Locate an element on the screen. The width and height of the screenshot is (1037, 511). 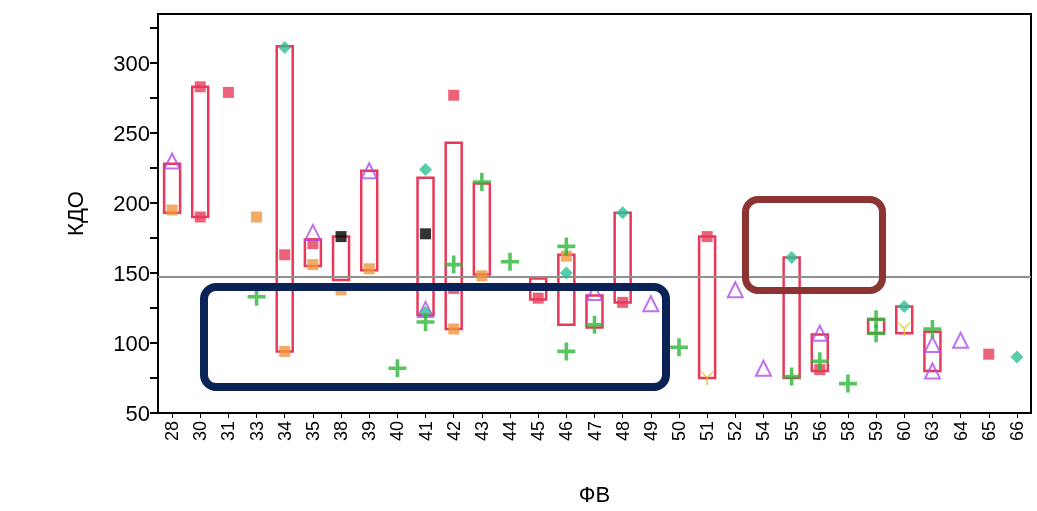
x-tick-label: 38 is located at coordinates (341, 431).